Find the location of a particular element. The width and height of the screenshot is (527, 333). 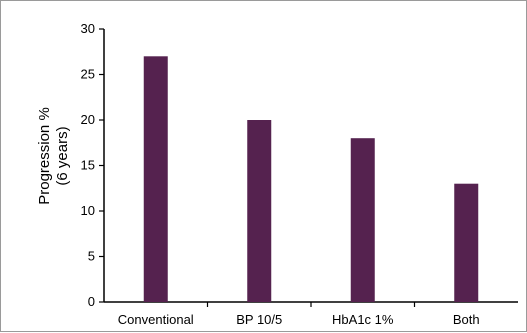

bar-both is located at coordinates (466, 242).